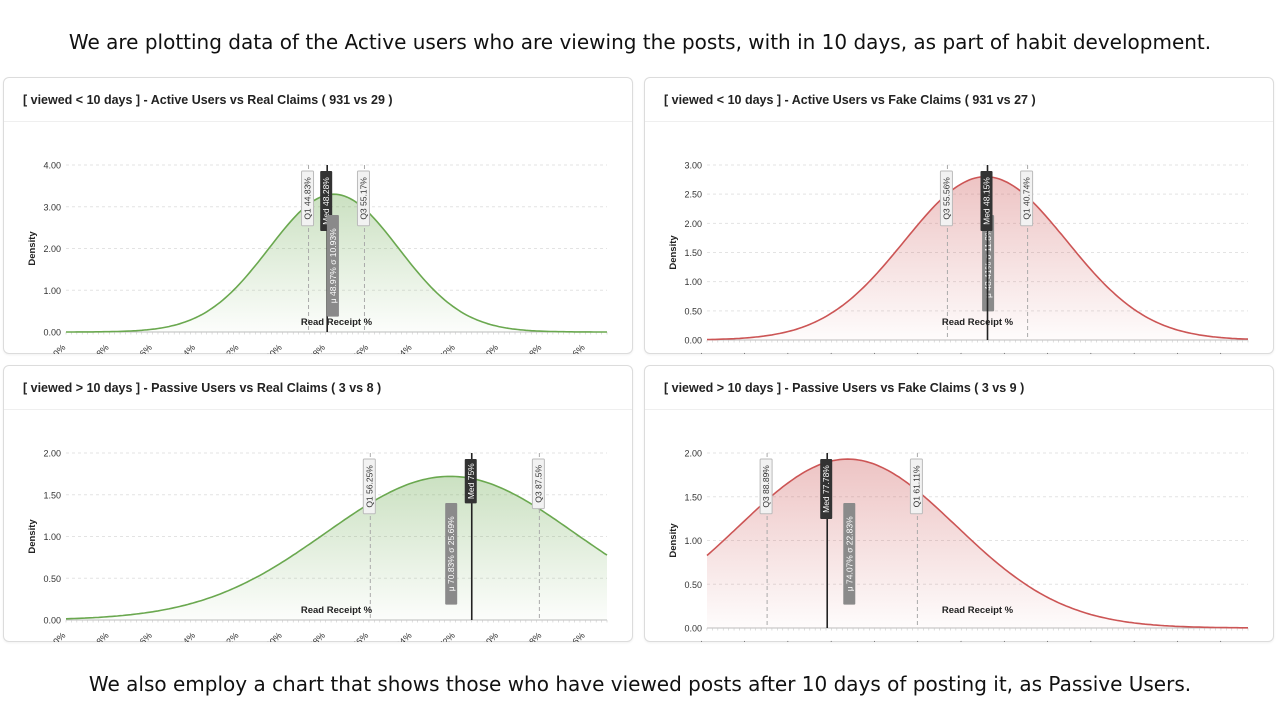  What do you see at coordinates (1175, 640) in the screenshot?
I see `x-tick-label: 12%` at bounding box center [1175, 640].